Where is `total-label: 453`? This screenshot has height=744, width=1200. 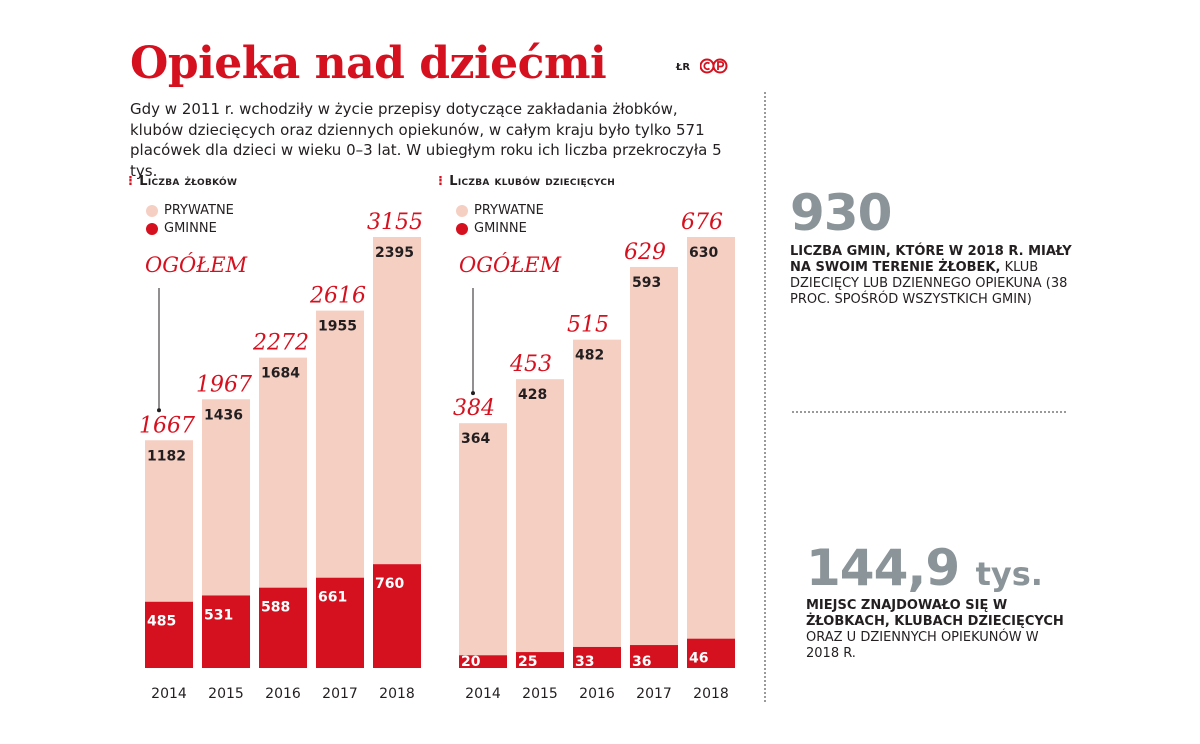
total-label: 453 is located at coordinates (530, 364).